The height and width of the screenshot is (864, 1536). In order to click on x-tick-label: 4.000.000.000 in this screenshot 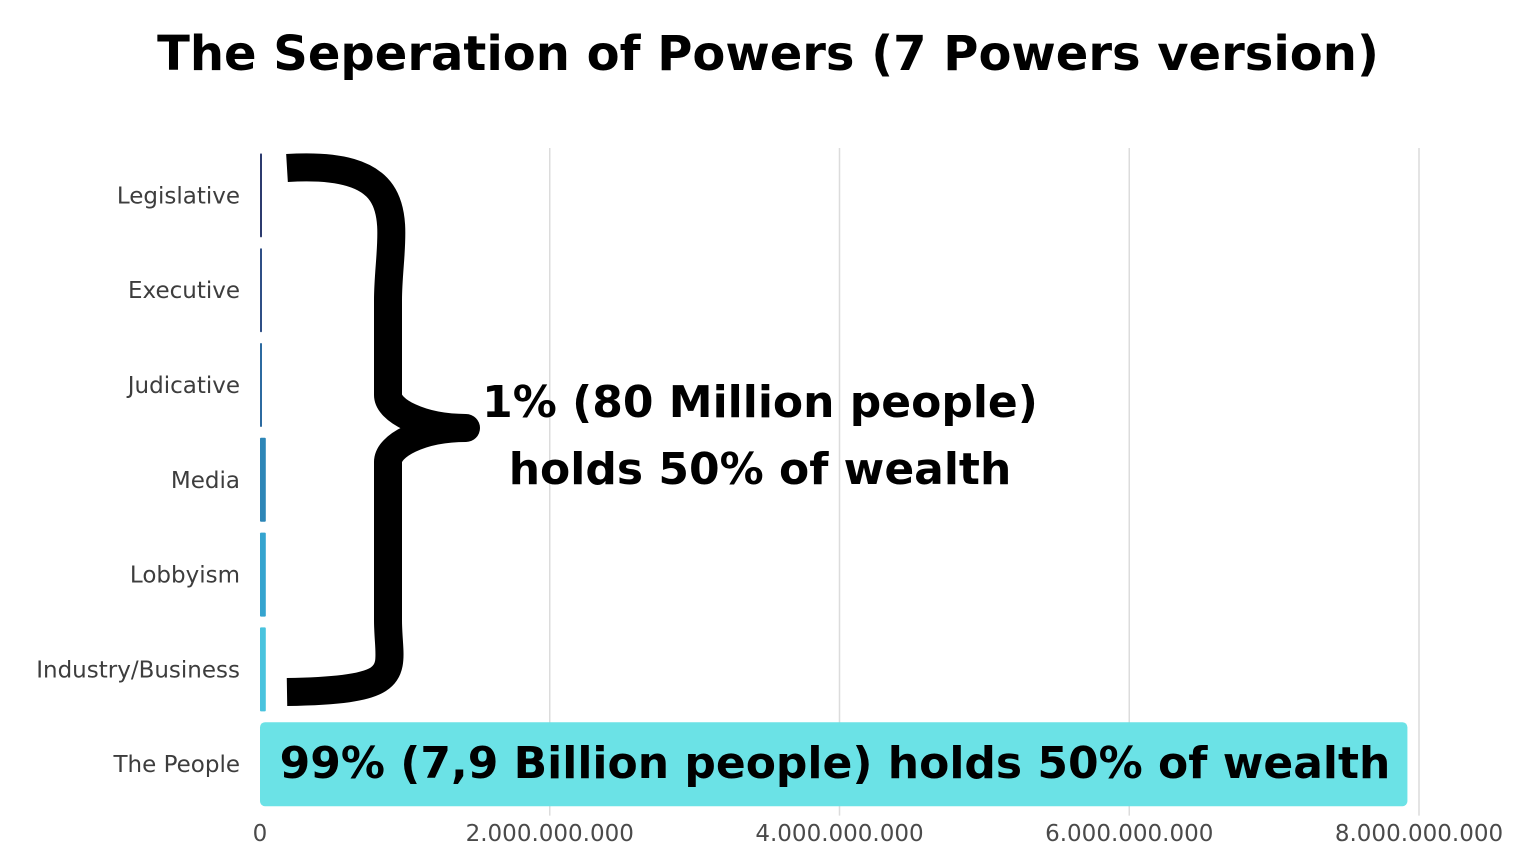, I will do `click(839, 834)`.